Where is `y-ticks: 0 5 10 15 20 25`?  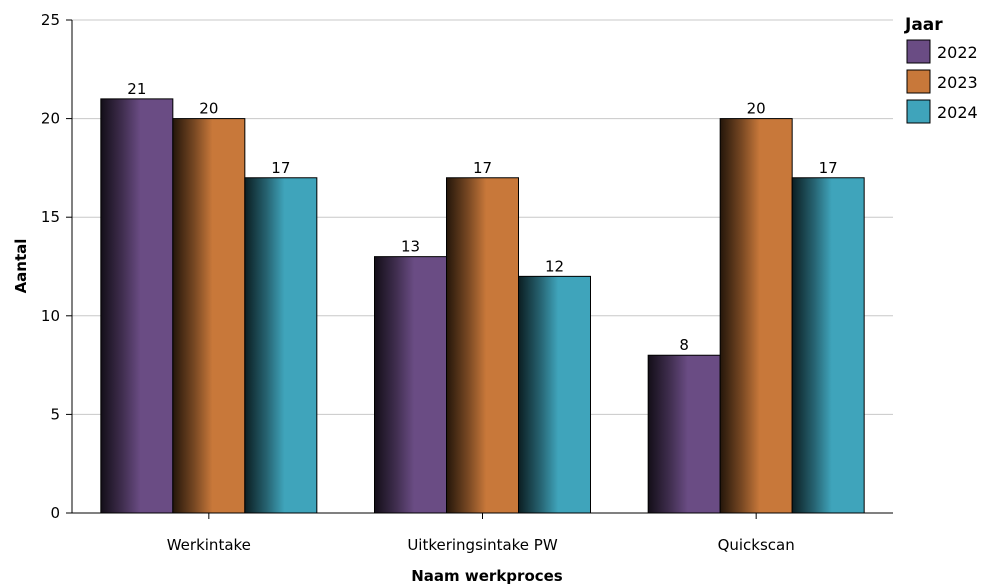 y-ticks: 0 5 10 15 20 25 is located at coordinates (56, 266).